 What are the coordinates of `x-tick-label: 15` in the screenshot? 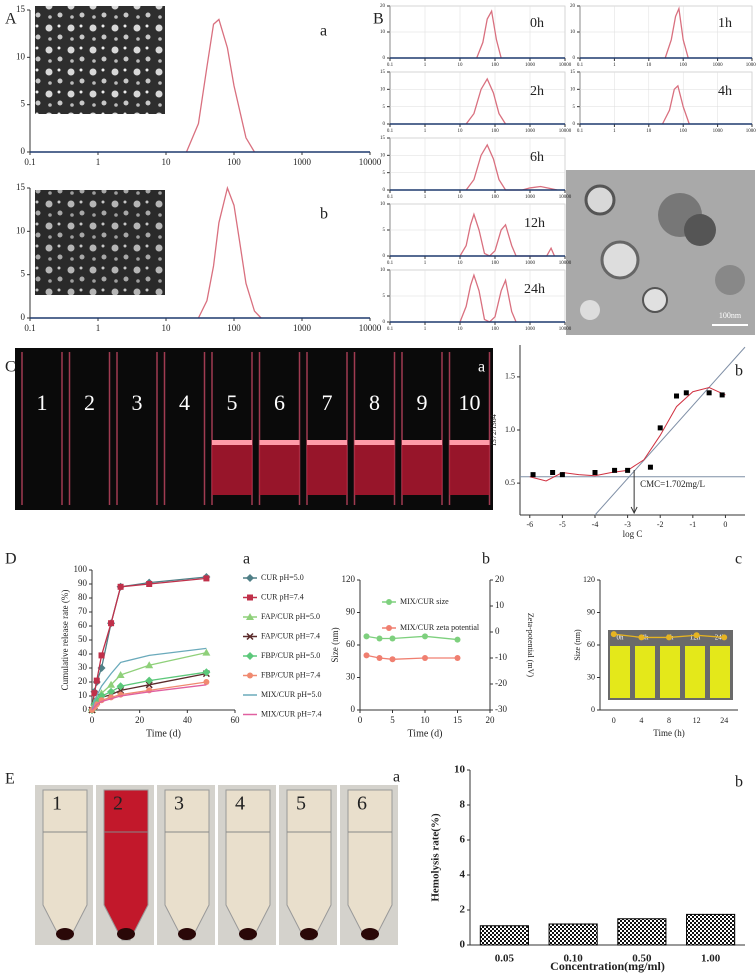 It's located at (458, 720).